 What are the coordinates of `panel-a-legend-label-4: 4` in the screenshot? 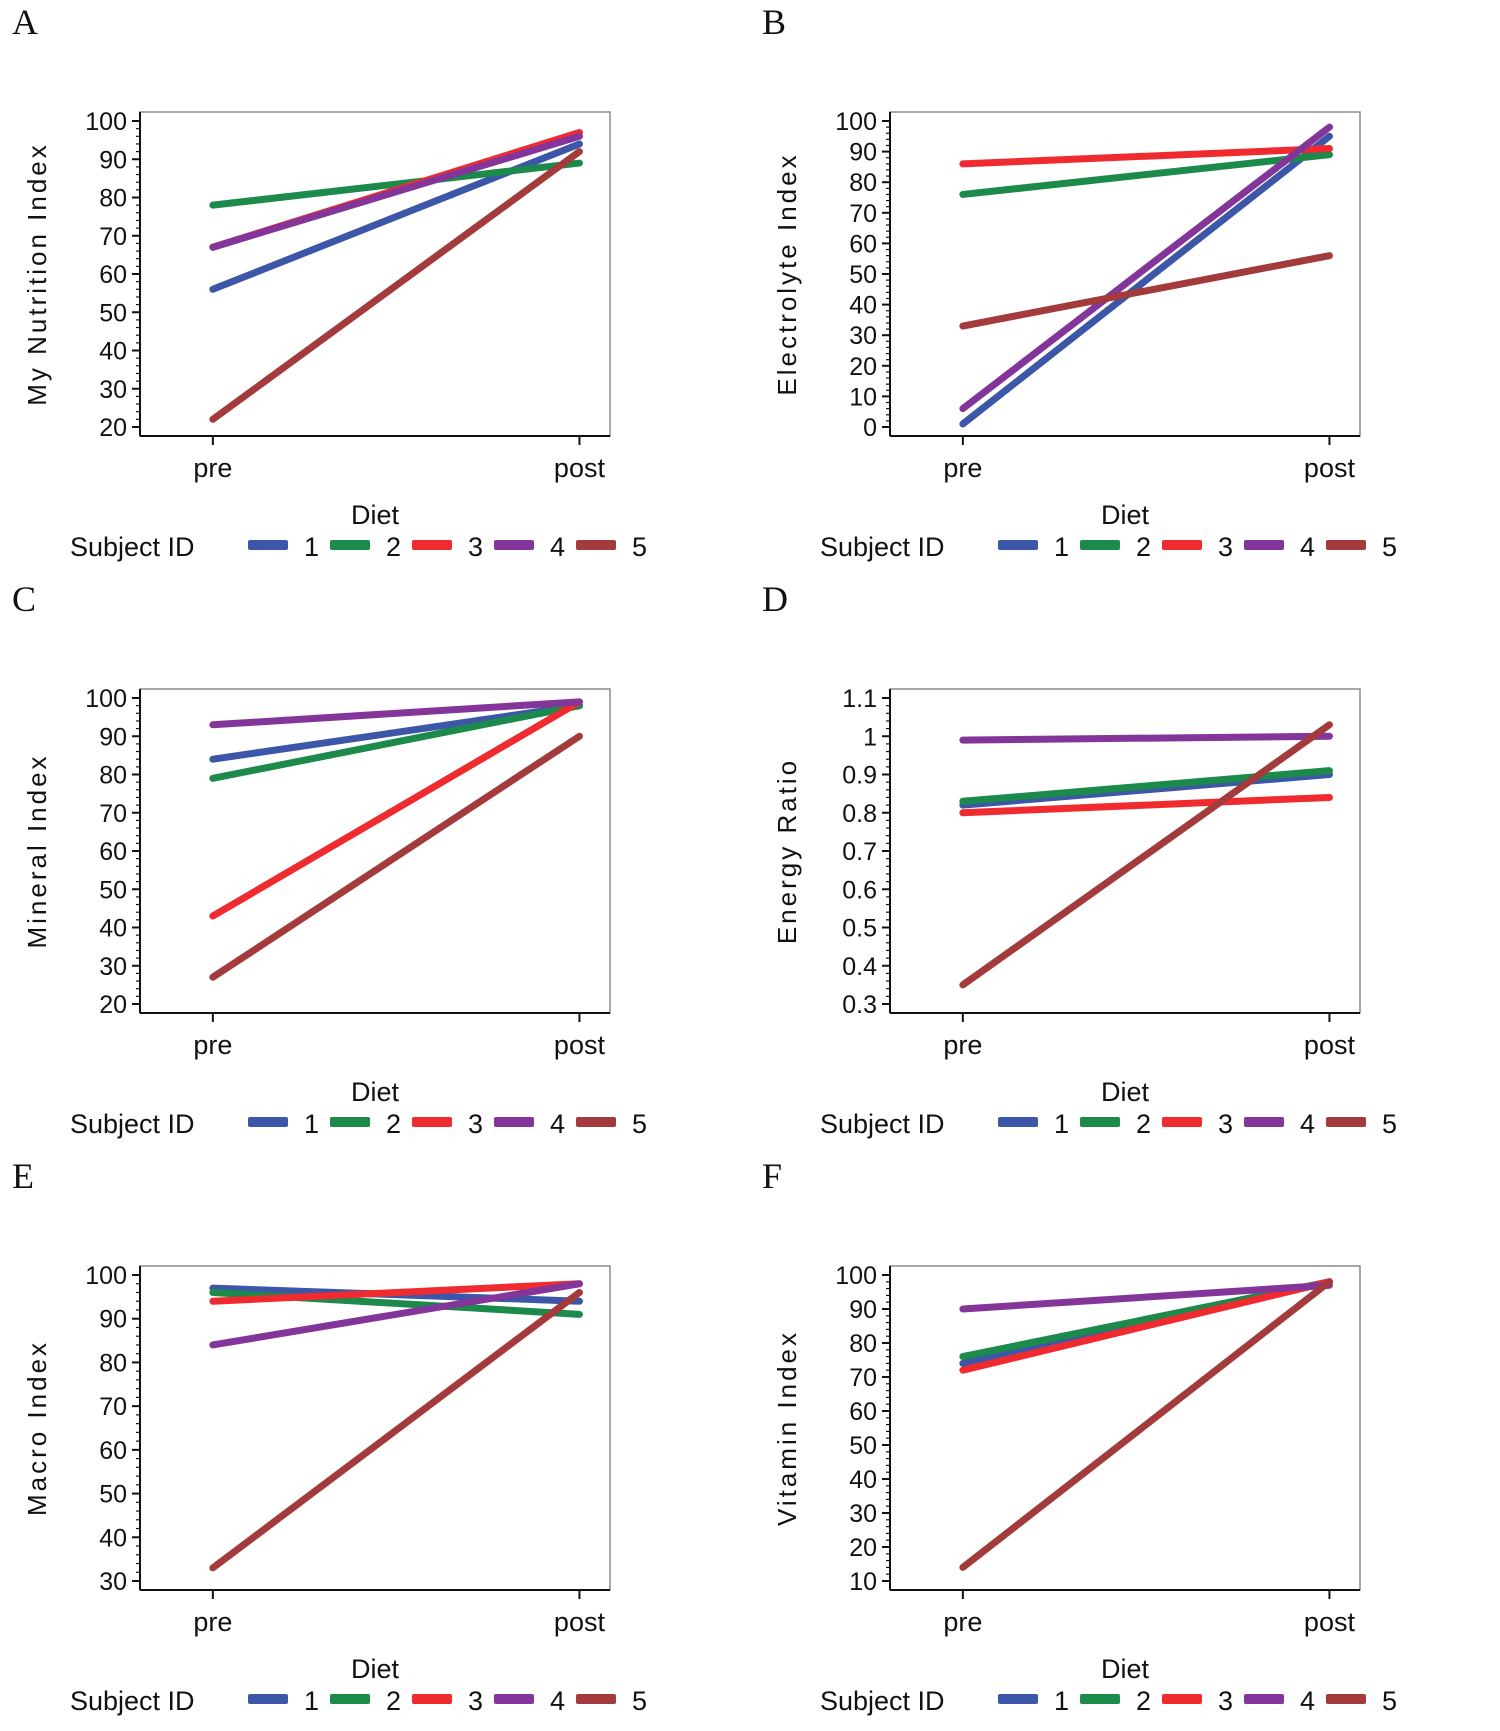 It's located at (557, 547).